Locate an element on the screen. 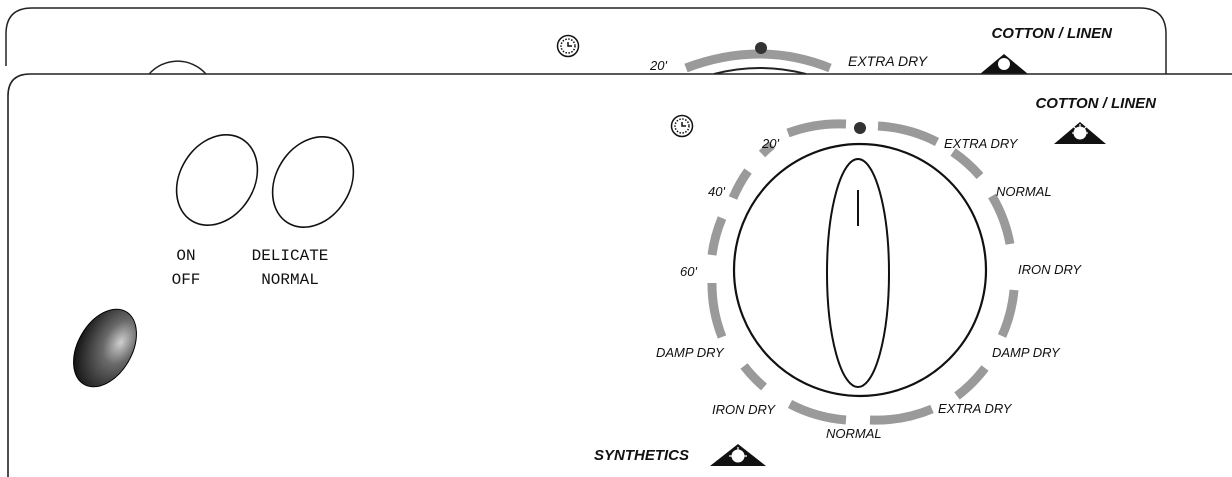 The height and width of the screenshot is (477, 1232). delicate-normal-button is located at coordinates (313, 182).